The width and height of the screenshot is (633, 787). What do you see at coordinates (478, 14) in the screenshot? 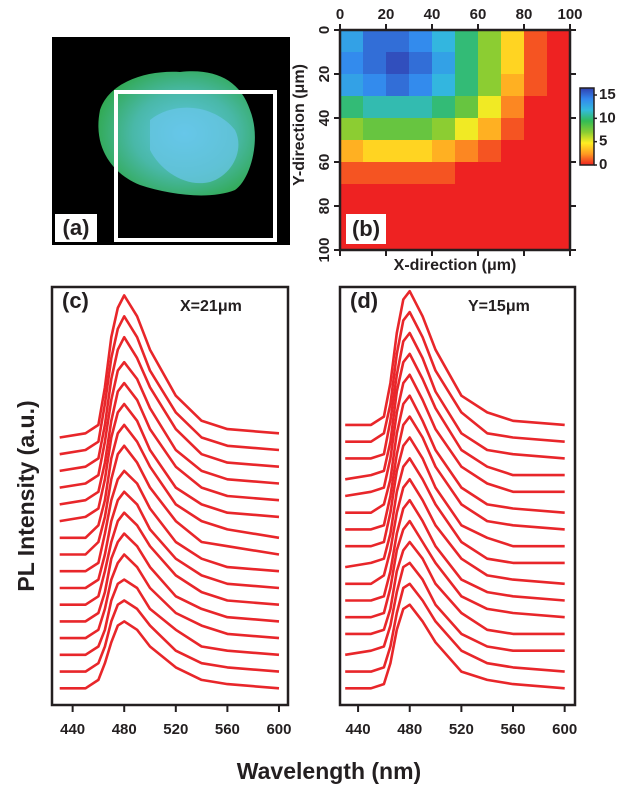
I see `x-tick-label: 60` at bounding box center [478, 14].